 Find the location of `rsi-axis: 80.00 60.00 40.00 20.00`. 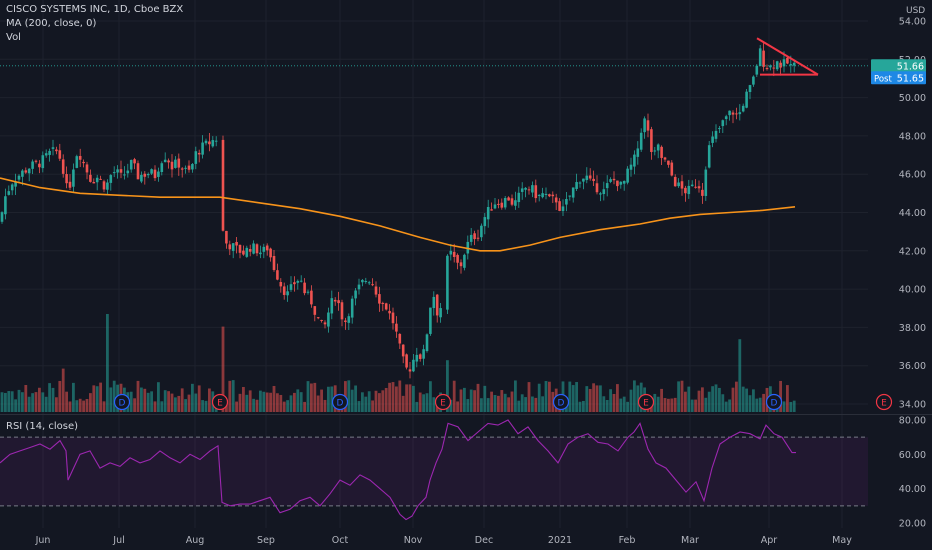

rsi-axis: 80.00 60.00 40.00 20.00 is located at coordinates (912, 473).